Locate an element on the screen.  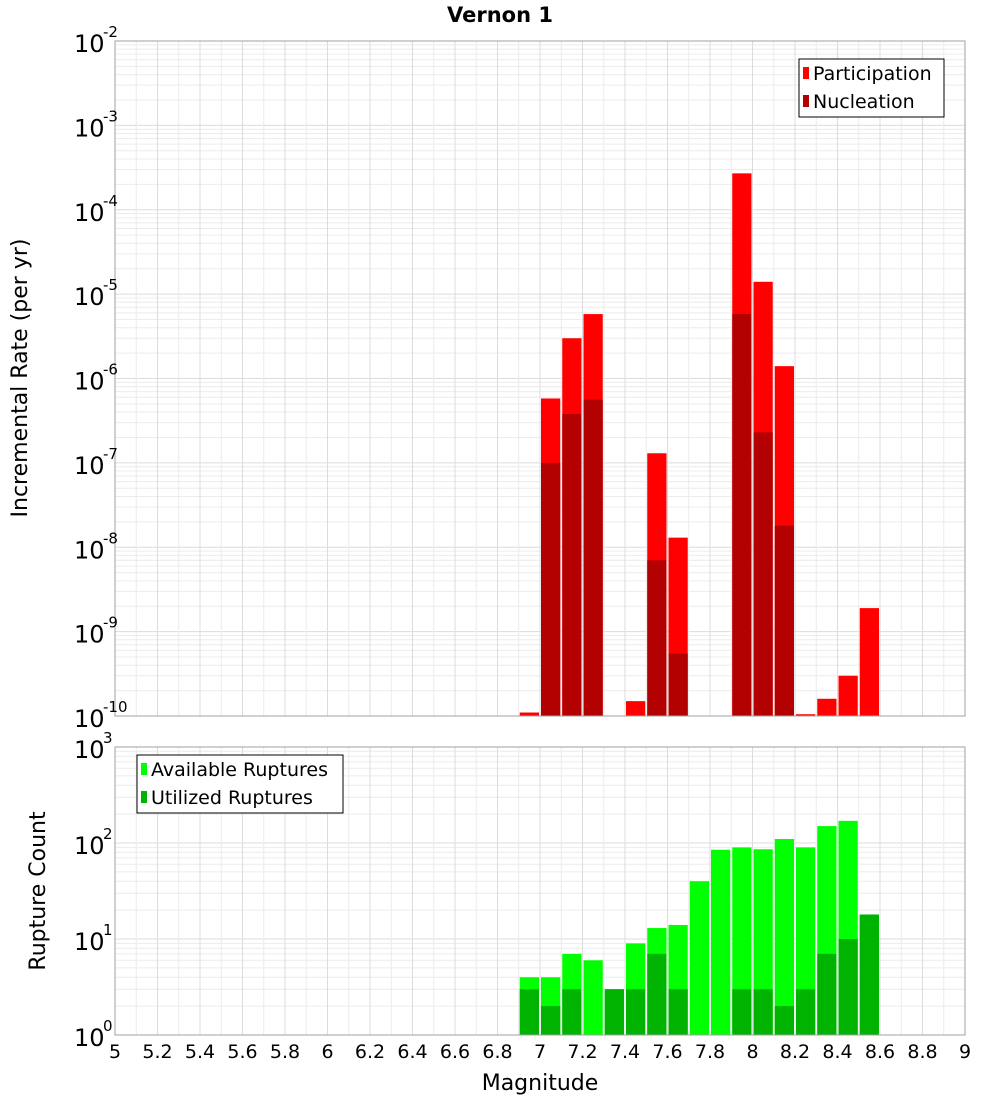
x-tick-label: 8.6 is located at coordinates (880, 1052).